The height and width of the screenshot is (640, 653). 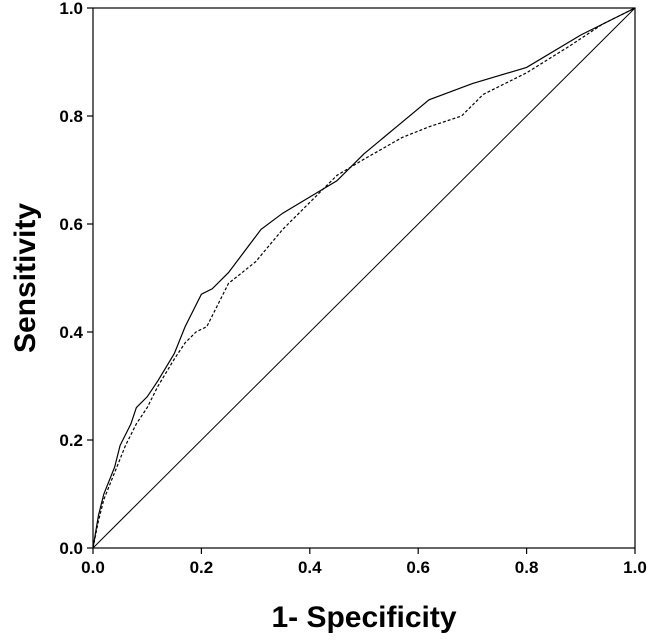 What do you see at coordinates (71, 116) in the screenshot?
I see `y-tick-label: 0.8` at bounding box center [71, 116].